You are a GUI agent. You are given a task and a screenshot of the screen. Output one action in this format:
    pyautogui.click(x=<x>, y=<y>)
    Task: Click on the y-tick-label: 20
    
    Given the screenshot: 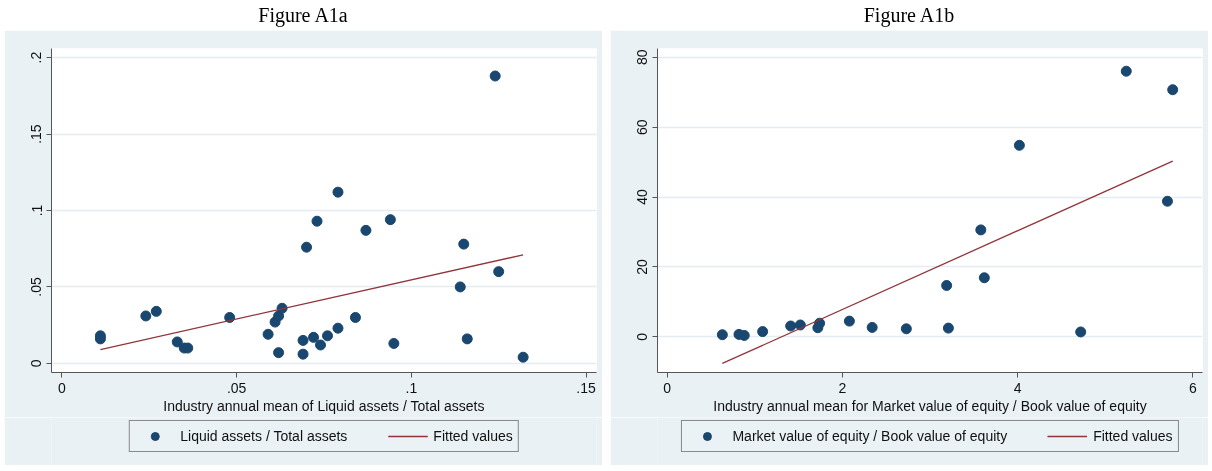 What is the action you would take?
    pyautogui.click(x=642, y=266)
    